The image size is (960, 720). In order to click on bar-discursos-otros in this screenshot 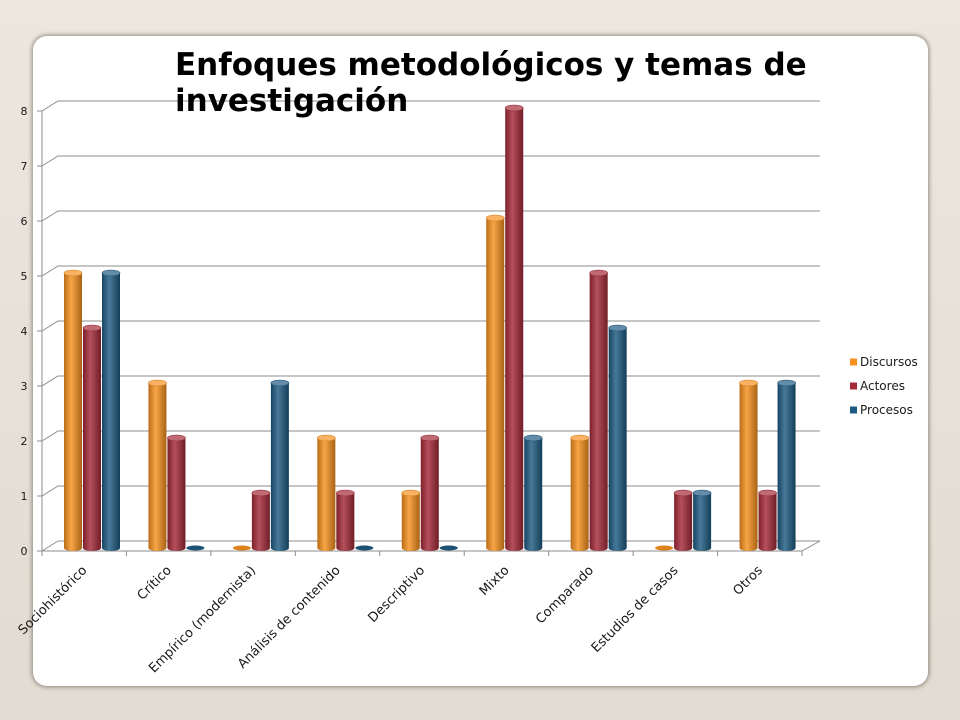, I will do `click(748, 465)`.